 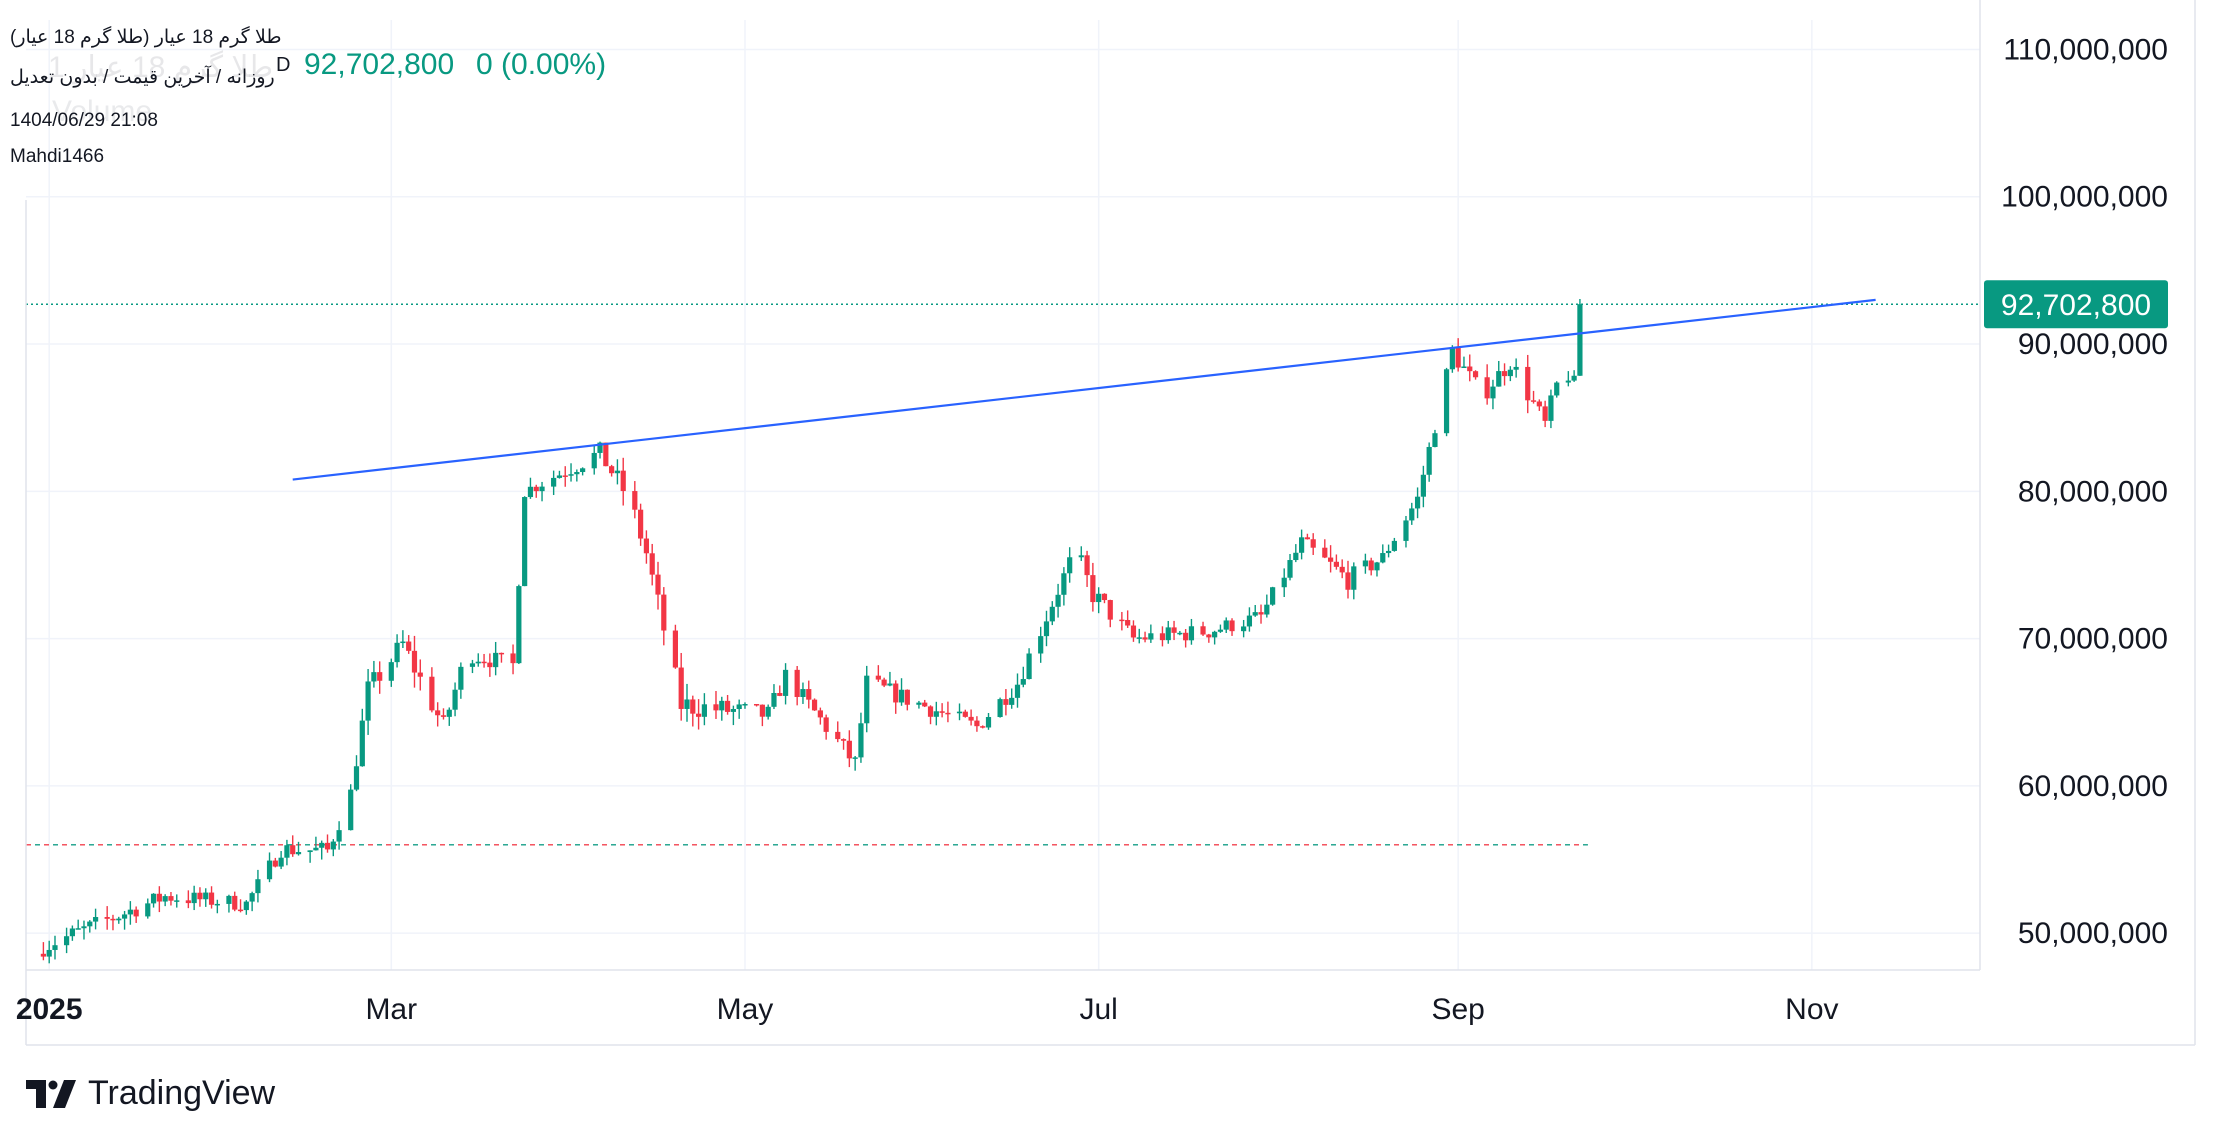 I want to click on author-name: Mahdi1466, so click(x=57, y=156).